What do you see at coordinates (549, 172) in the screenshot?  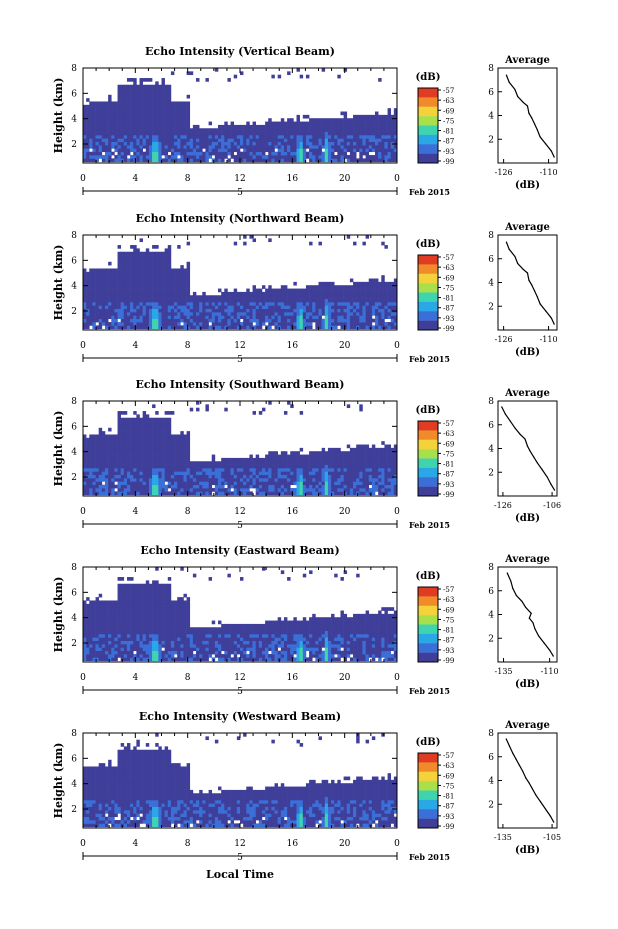 I see `profile-x-tick-label: -110` at bounding box center [549, 172].